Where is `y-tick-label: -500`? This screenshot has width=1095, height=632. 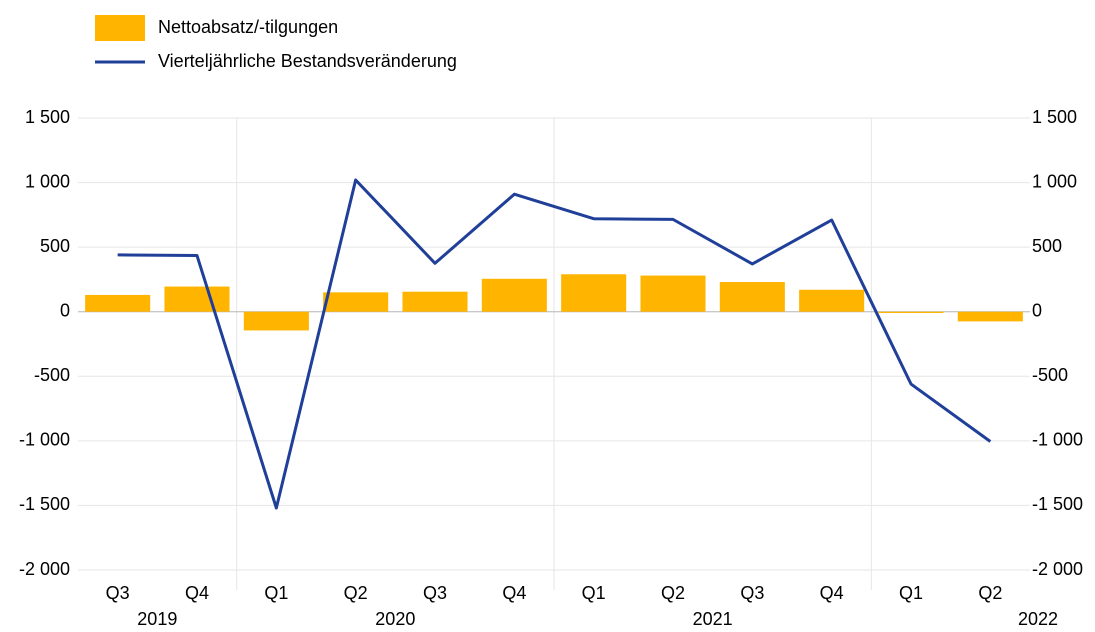 y-tick-label: -500 is located at coordinates (52, 375).